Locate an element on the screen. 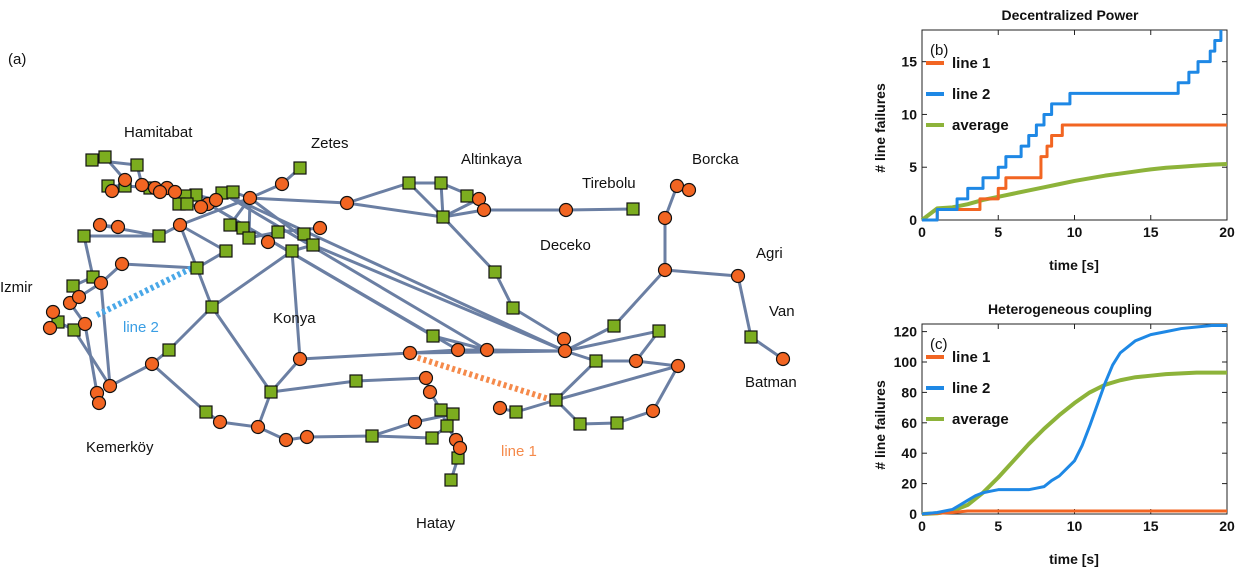 This screenshot has height=569, width=1247. plot-c-legend-label: average is located at coordinates (980, 419).